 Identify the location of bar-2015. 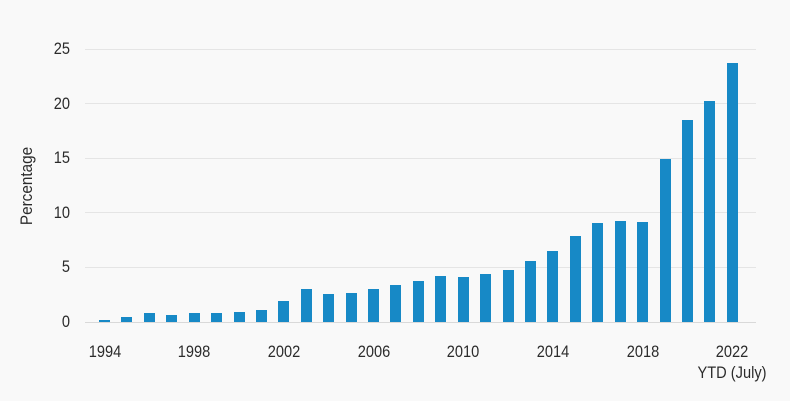
(575, 278).